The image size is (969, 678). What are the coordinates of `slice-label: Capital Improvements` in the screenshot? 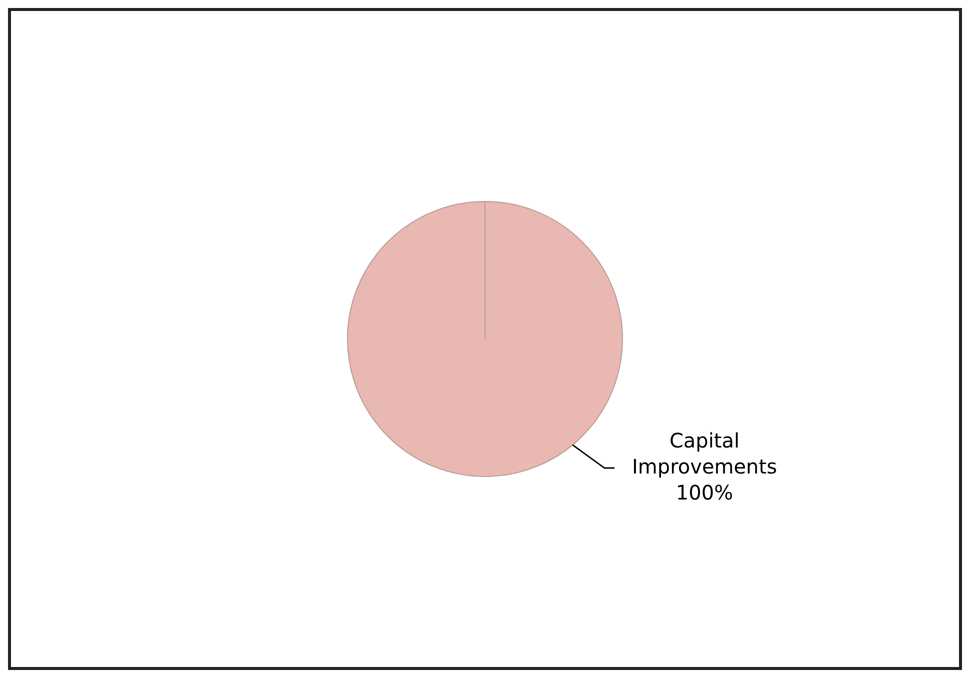 It's located at (704, 453).